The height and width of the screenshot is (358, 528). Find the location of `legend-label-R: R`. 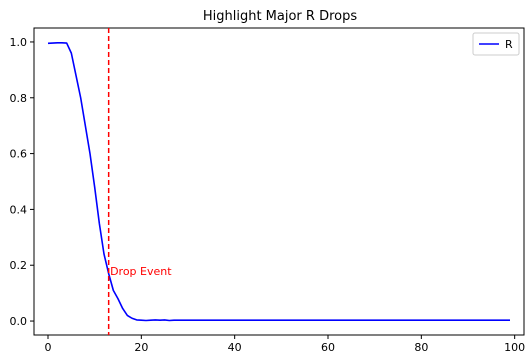

legend-label-R: R is located at coordinates (509, 44).